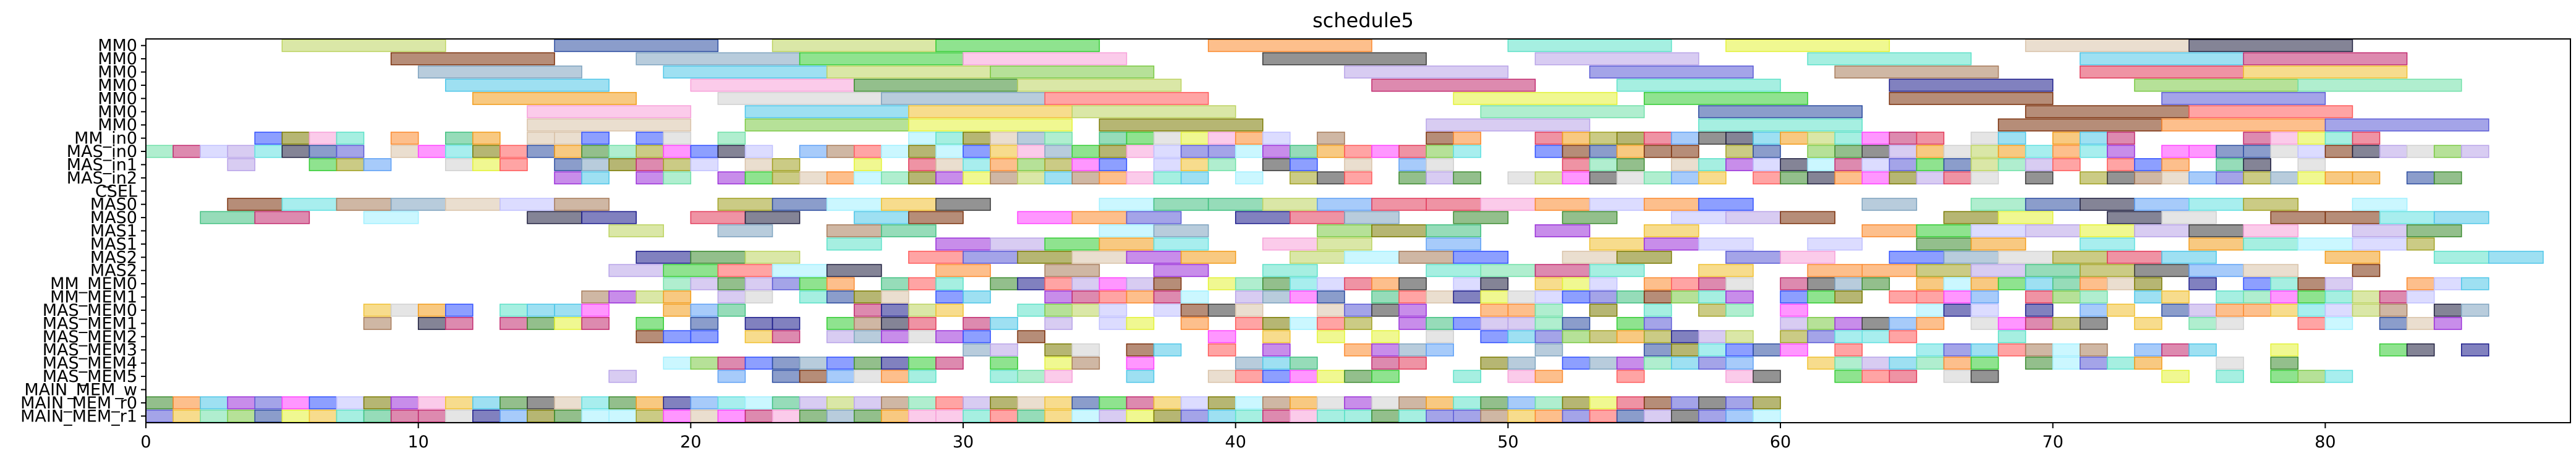  Describe the element at coordinates (90, 310) in the screenshot. I see `y-tick-label: MAS_MEM0` at that location.